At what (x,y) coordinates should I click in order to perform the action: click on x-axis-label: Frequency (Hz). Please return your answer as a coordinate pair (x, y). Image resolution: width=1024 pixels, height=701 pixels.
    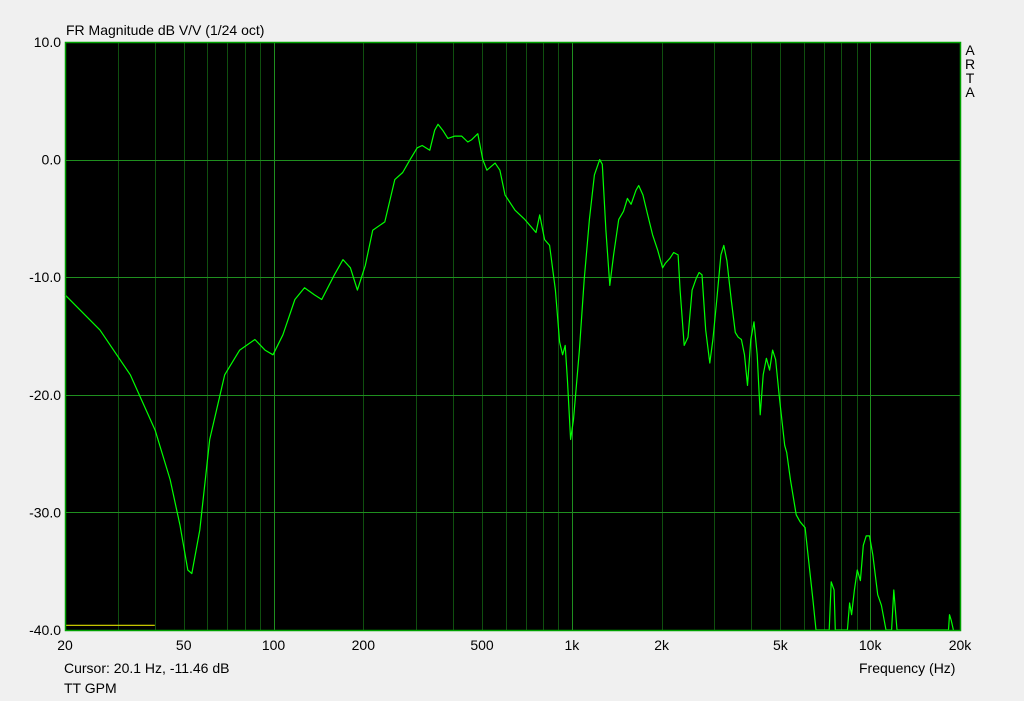
    Looking at the image, I should click on (907, 668).